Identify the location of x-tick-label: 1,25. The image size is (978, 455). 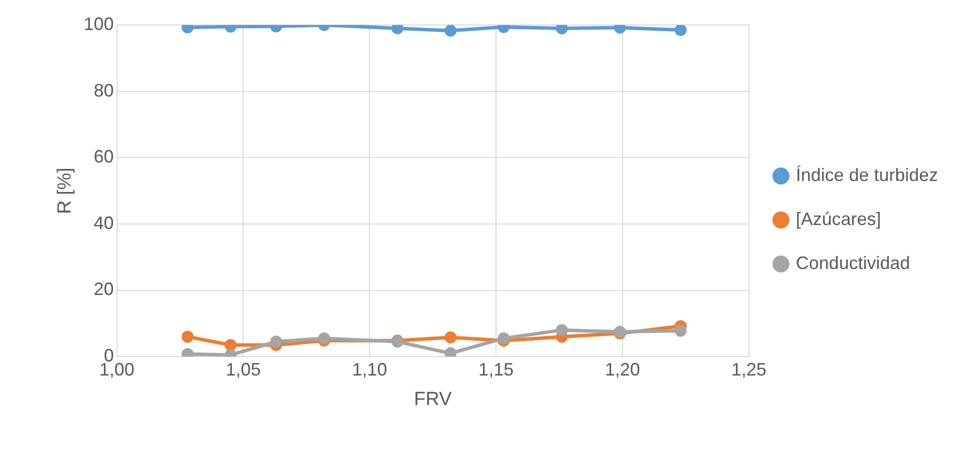
(748, 369).